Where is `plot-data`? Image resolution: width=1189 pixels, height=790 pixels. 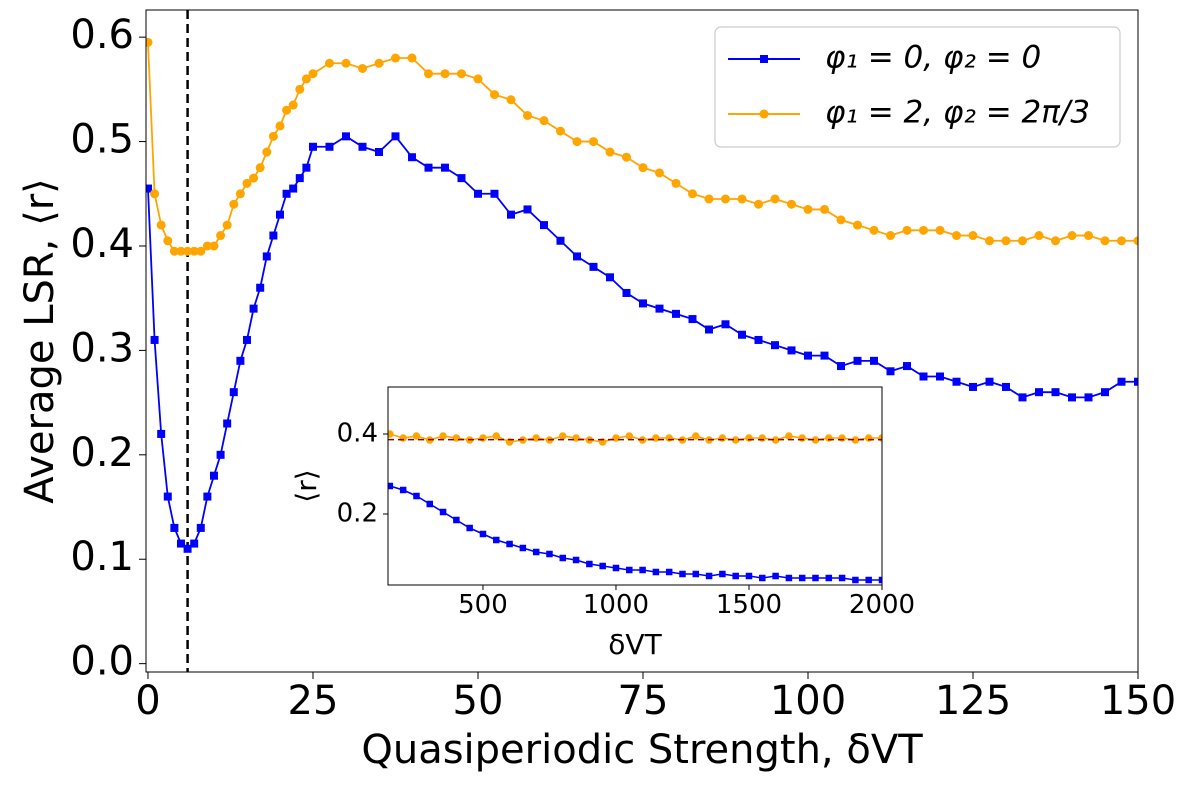 plot-data is located at coordinates (635, 507).